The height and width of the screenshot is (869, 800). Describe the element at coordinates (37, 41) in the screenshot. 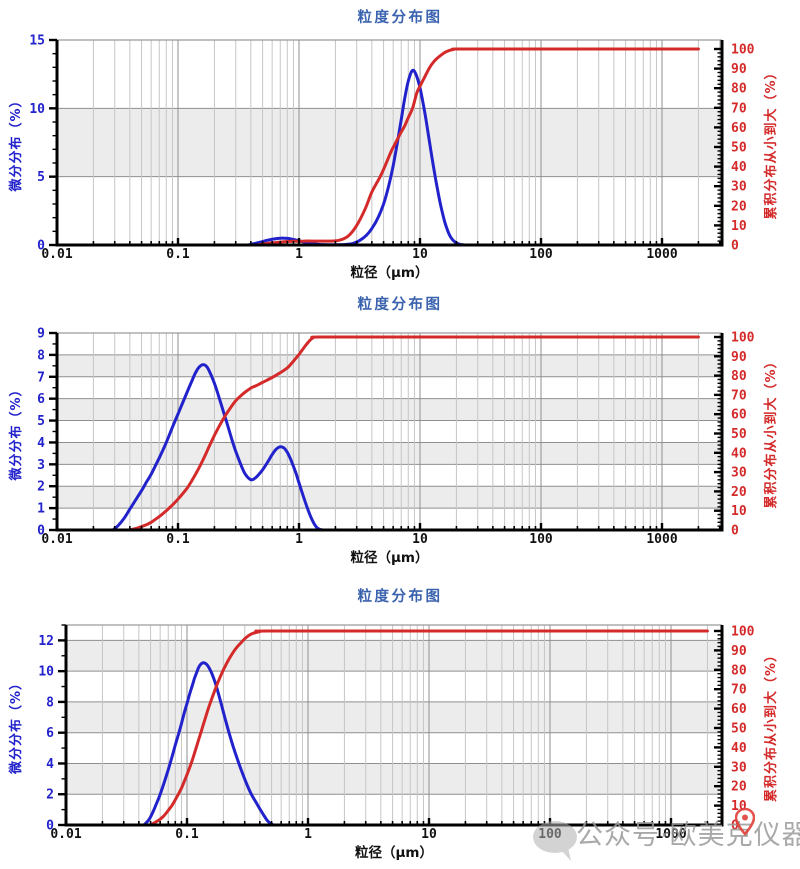

I see `left-tick-label: 15` at that location.